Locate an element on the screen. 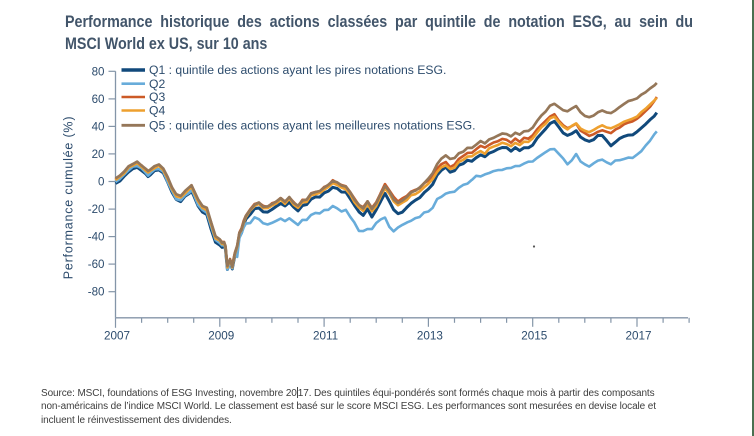 The width and height of the screenshot is (754, 436). svg-text: 2015 is located at coordinates (534, 336).